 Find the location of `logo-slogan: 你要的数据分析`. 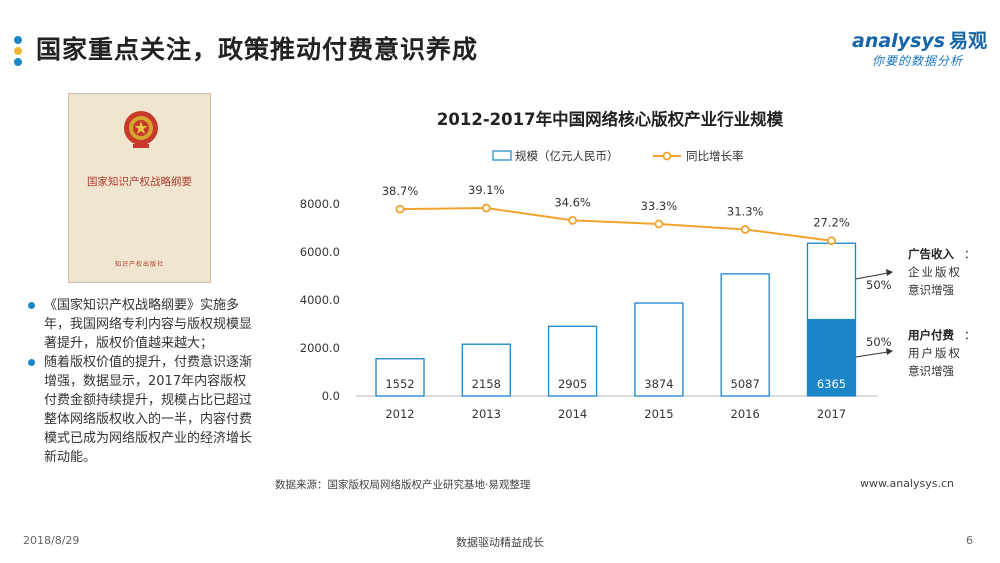

logo-slogan: 你要的数据分析 is located at coordinates (918, 61).